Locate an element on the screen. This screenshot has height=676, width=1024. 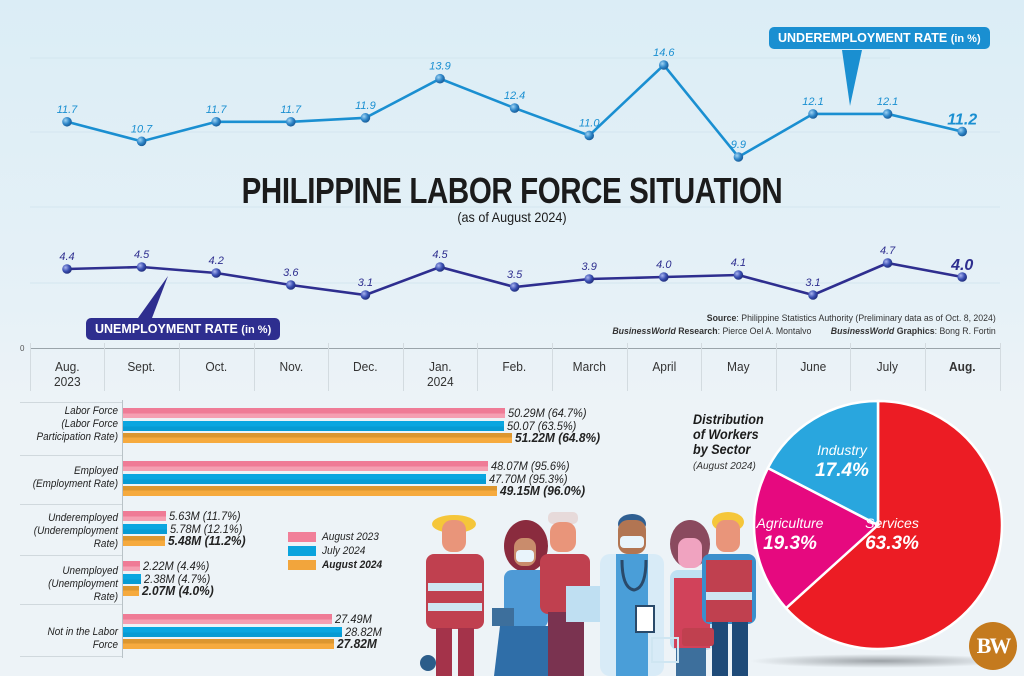
month-name: July is located at coordinates (887, 366).